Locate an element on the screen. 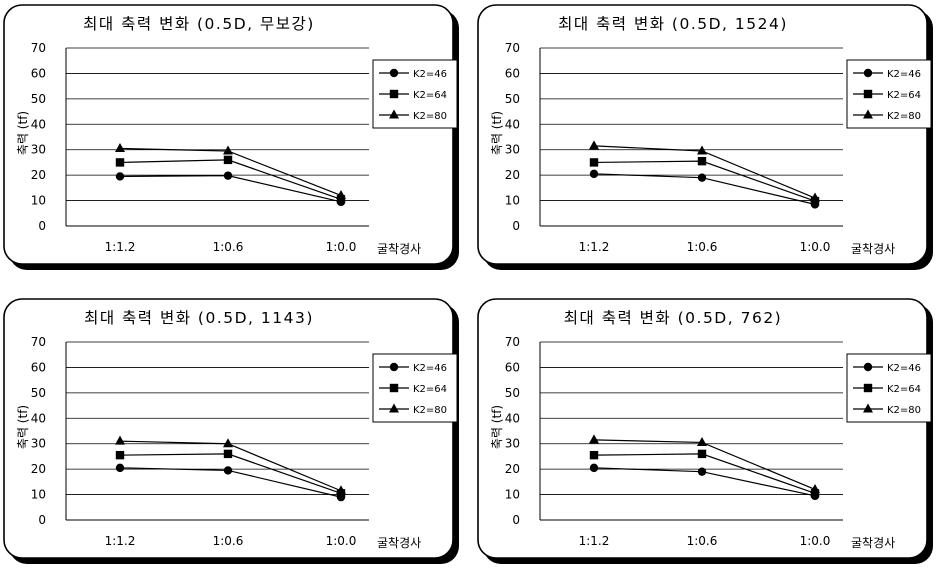 Image resolution: width=936 pixels, height=570 pixels. chart-title: 최대 축력 변화 (0.5D, 1524) is located at coordinates (673, 24).